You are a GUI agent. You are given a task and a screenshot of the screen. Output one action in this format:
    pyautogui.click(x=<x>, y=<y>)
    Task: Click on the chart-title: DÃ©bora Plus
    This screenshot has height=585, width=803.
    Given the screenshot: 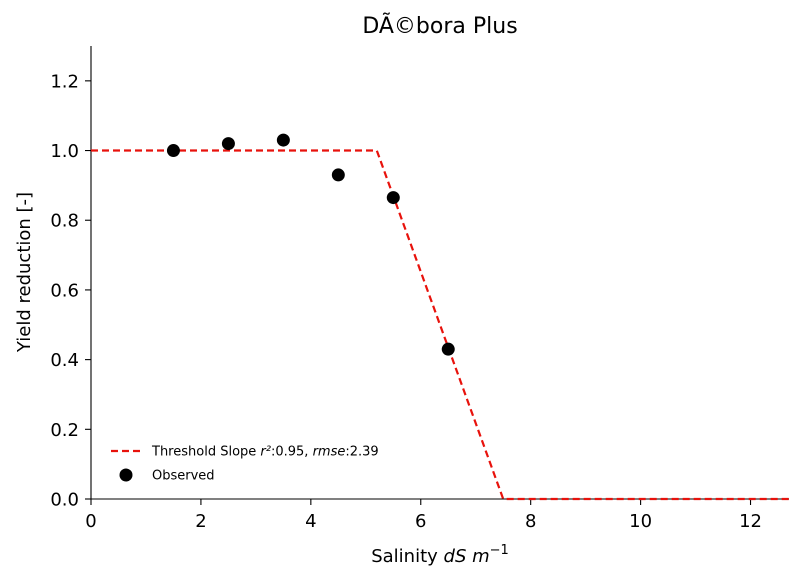 What is the action you would take?
    pyautogui.click(x=439, y=25)
    